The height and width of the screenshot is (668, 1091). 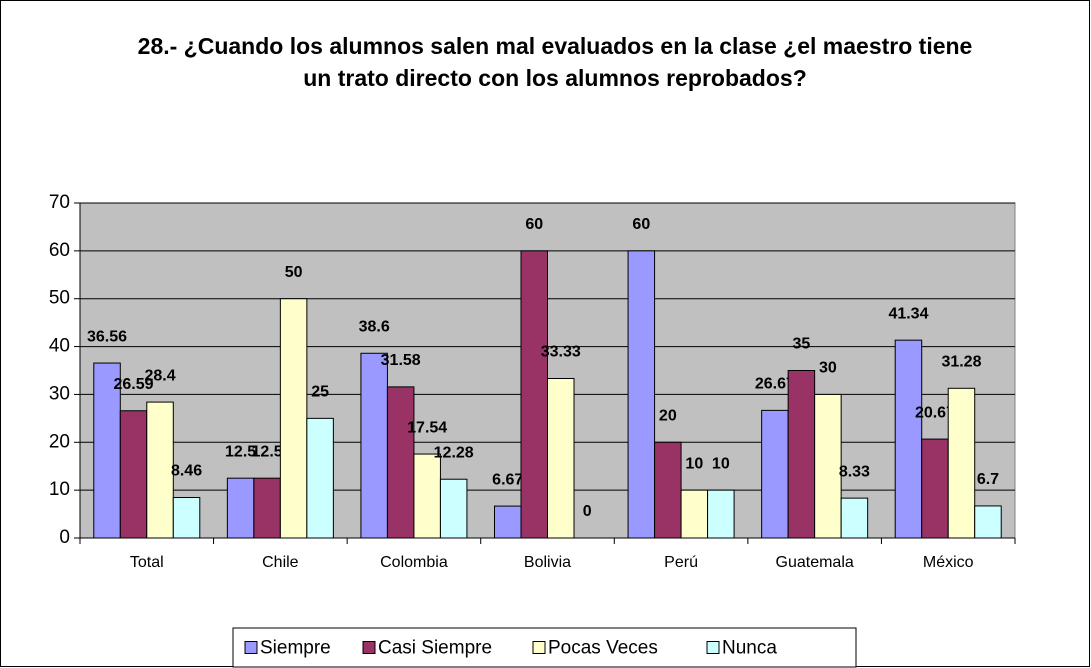 What do you see at coordinates (435, 648) in the screenshot?
I see `legend-label: Casi Siempre` at bounding box center [435, 648].